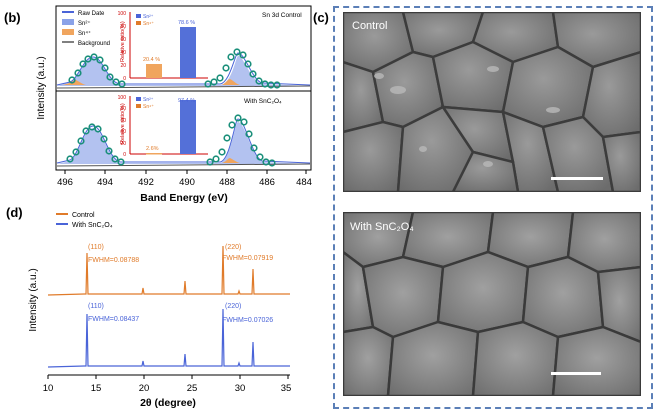 The image size is (659, 416). Describe the element at coordinates (233, 247) in the screenshot. I see `control-peak-220: (220)` at that location.